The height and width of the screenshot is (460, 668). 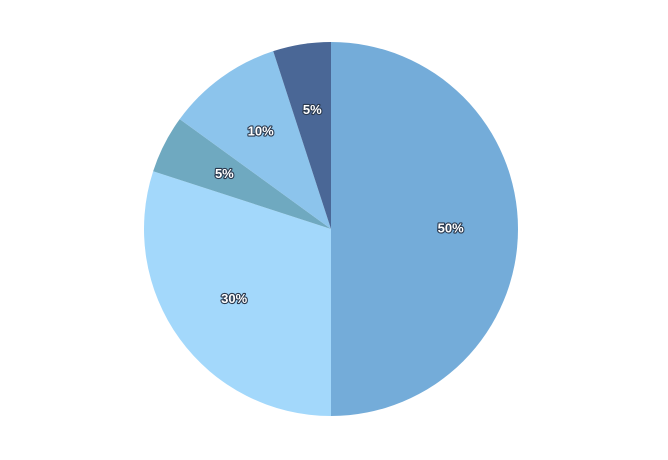 I want to click on data-label: 50%, so click(x=451, y=227).